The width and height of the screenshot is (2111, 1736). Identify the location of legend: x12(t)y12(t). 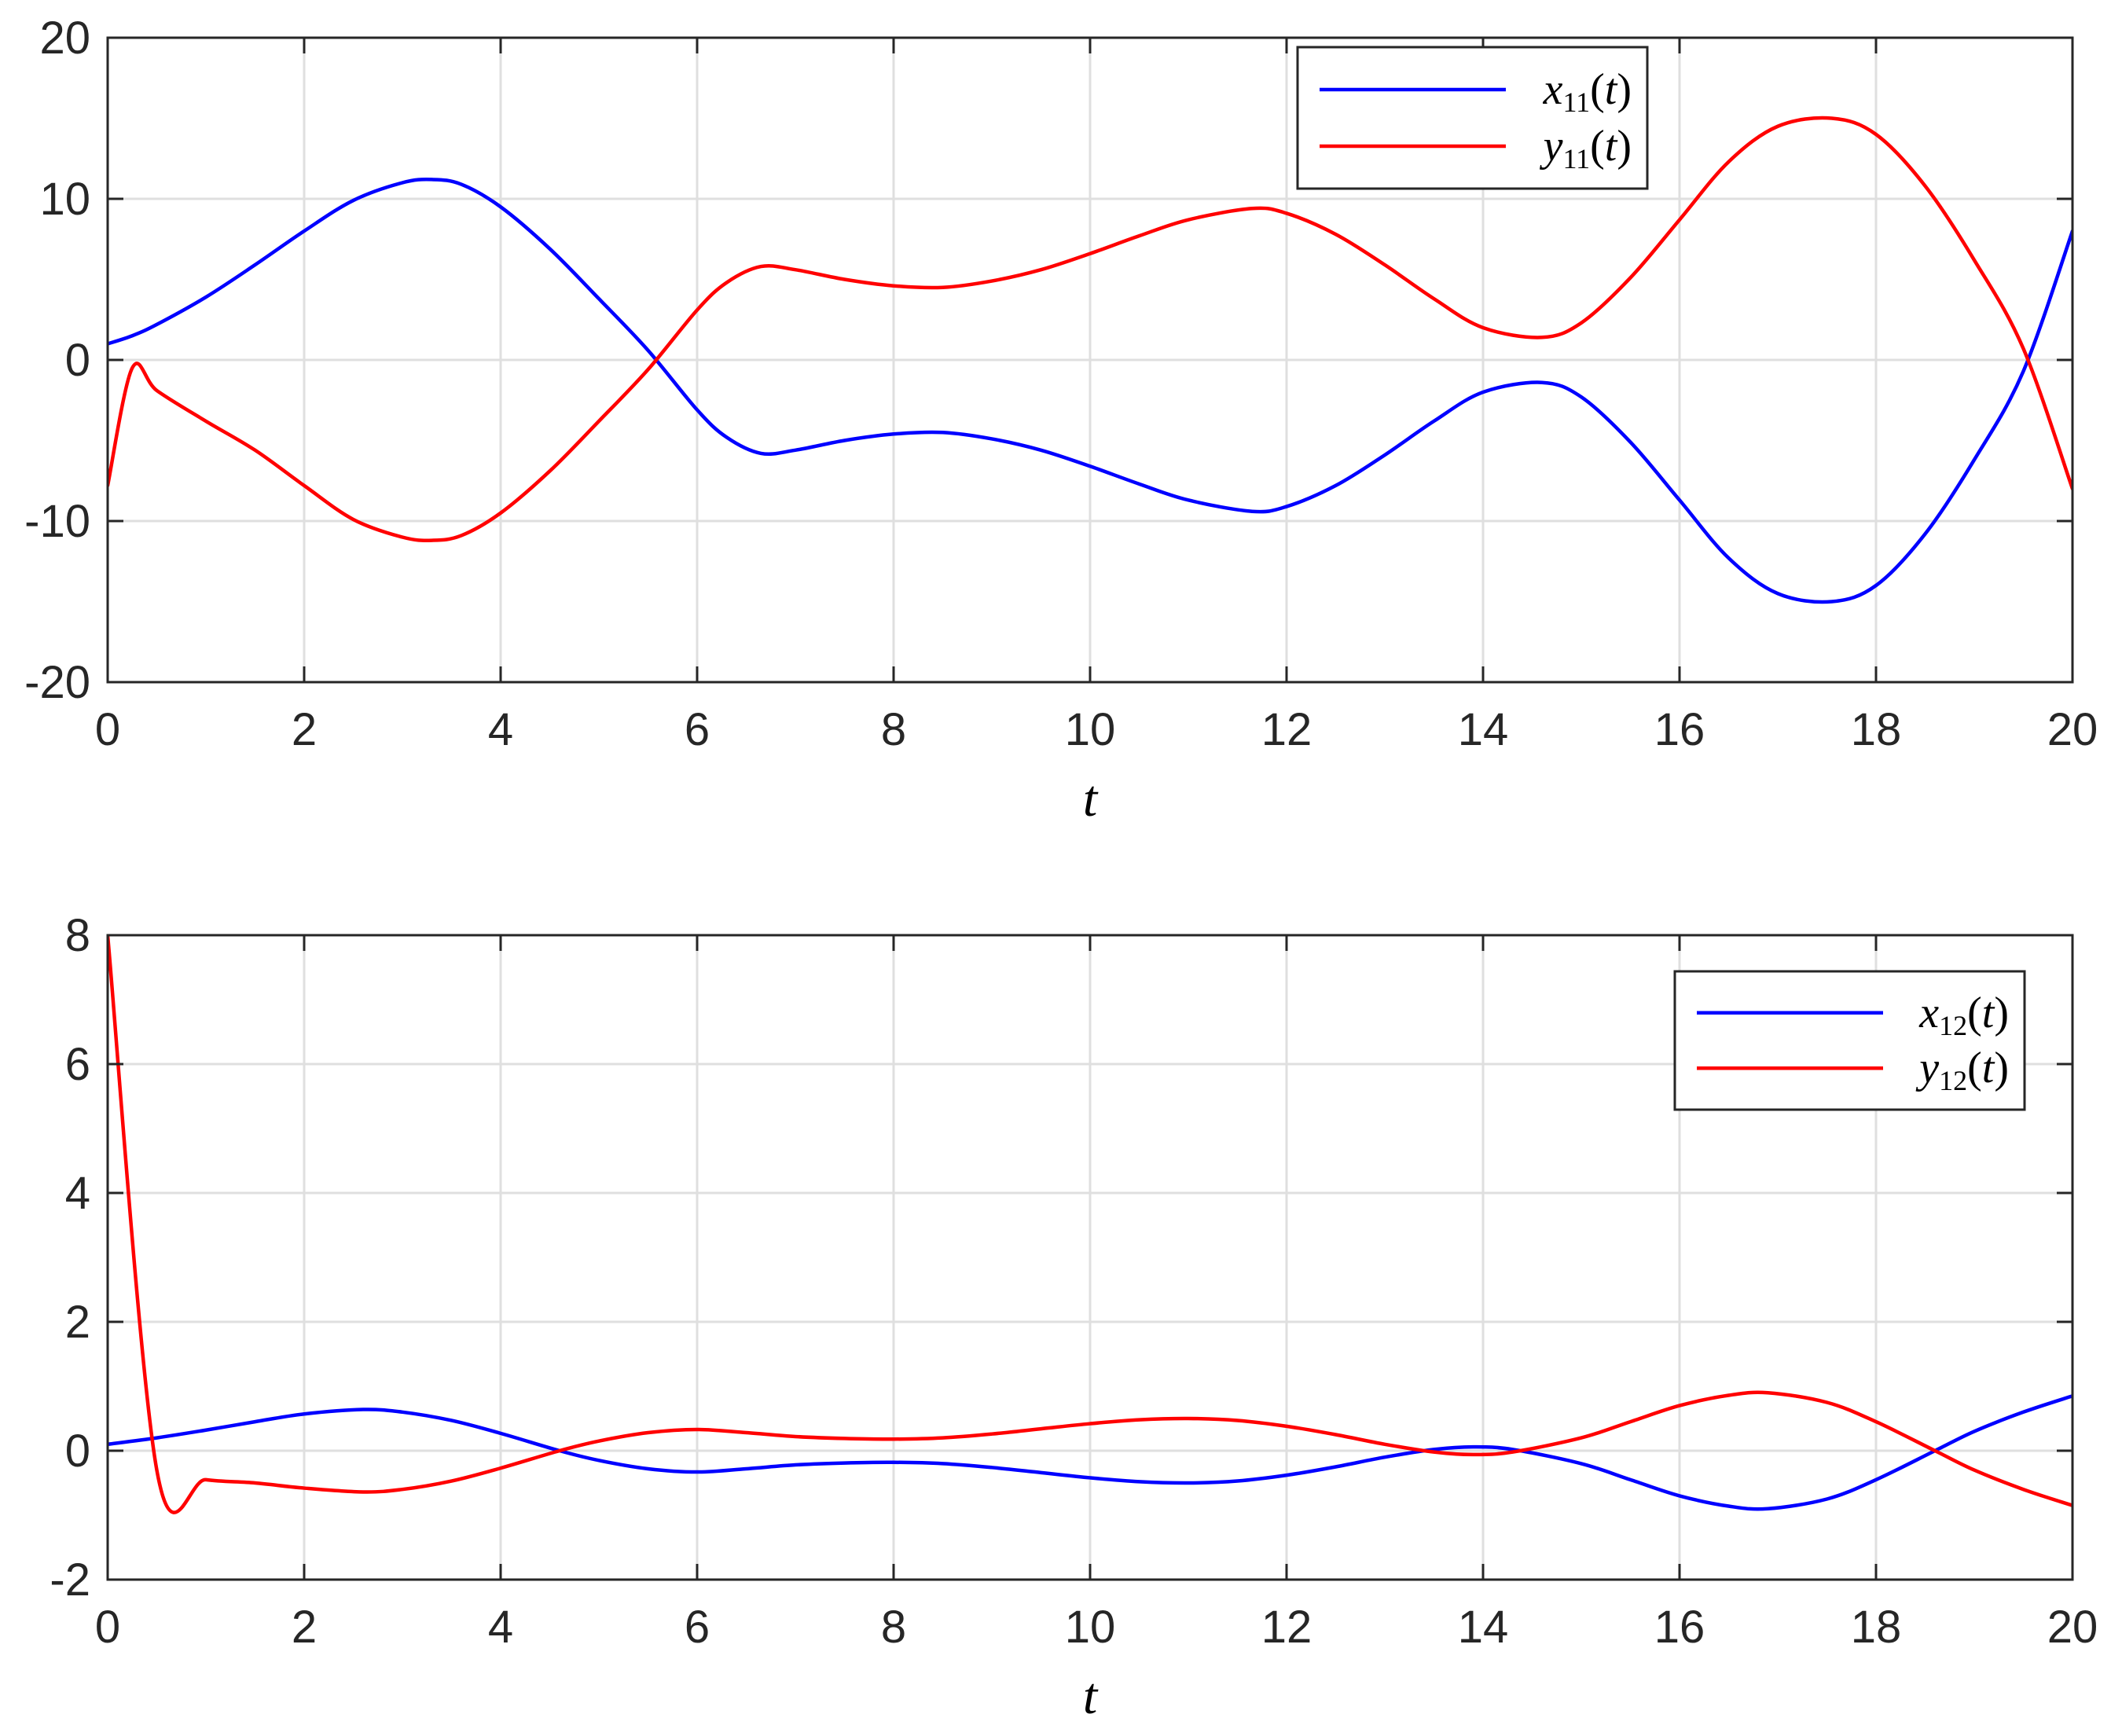
(1850, 1040).